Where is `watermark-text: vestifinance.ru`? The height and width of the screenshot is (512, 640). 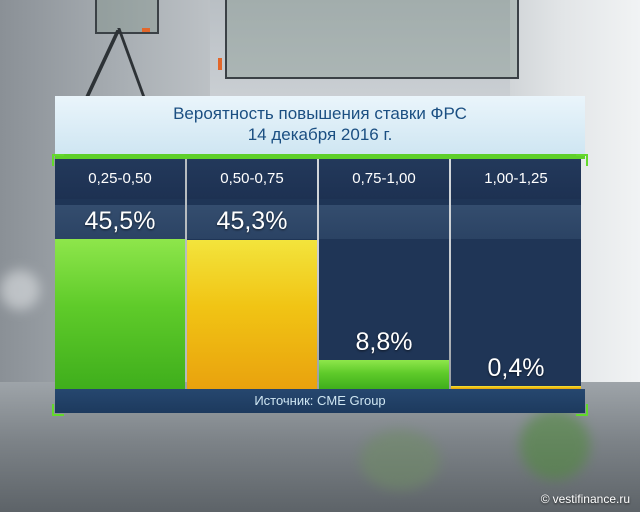 watermark-text: vestifinance.ru is located at coordinates (591, 499).